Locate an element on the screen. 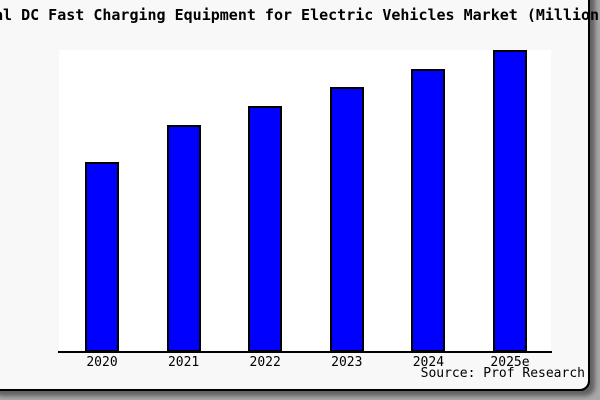 The width and height of the screenshot is (600, 400). x-tick-label-2021: 2021 is located at coordinates (183, 362).